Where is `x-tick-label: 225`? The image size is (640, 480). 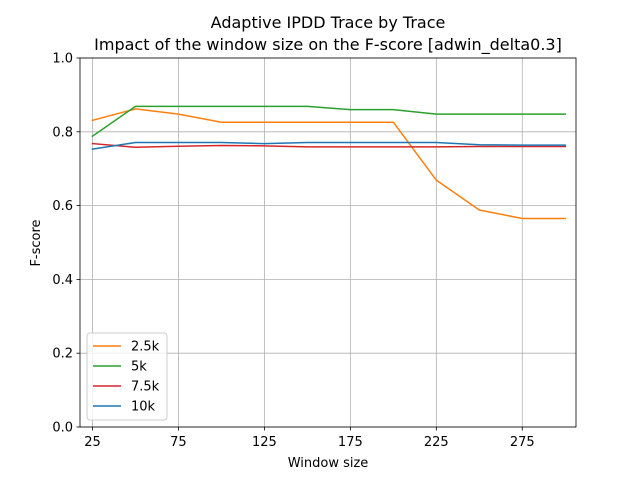 x-tick-label: 225 is located at coordinates (436, 442).